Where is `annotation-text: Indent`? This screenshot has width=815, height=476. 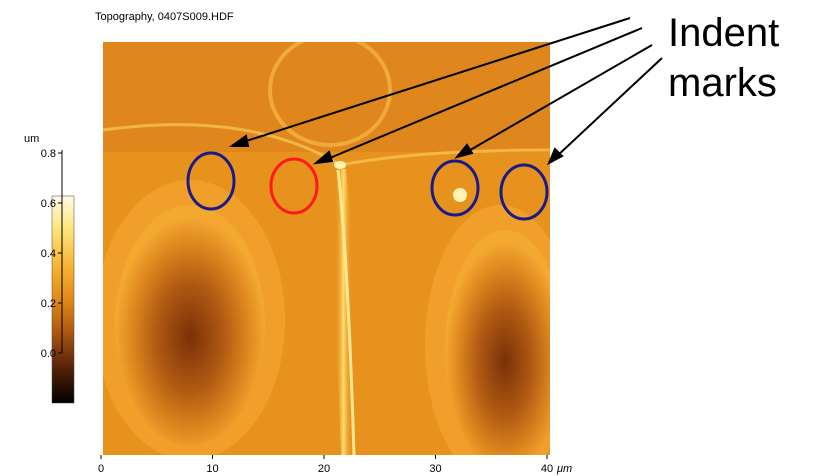
annotation-text: Indent is located at coordinates (723, 33).